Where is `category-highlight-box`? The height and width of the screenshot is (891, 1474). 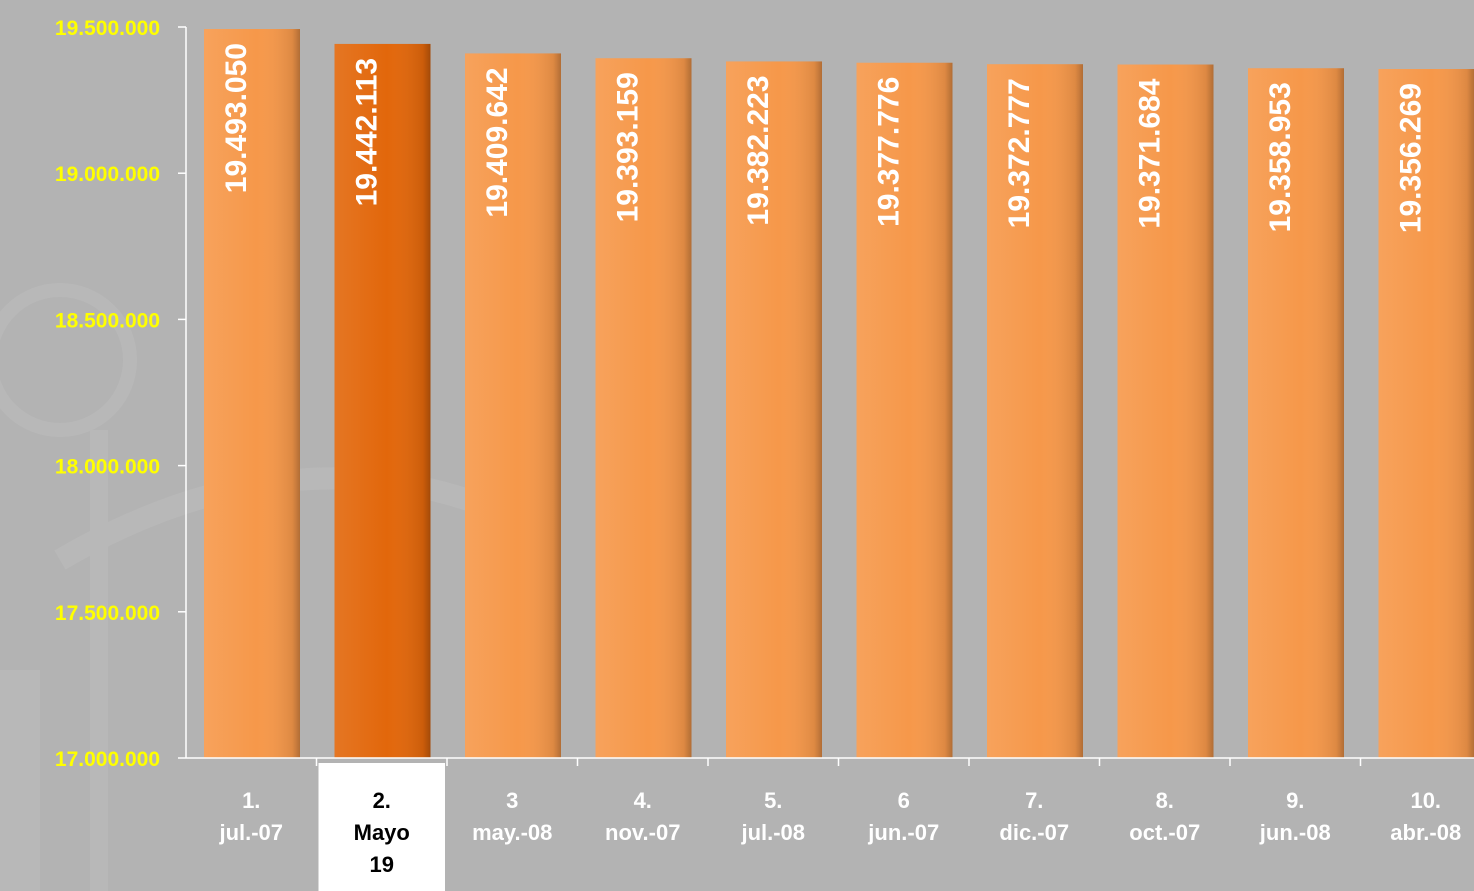
category-highlight-box is located at coordinates (381, 827).